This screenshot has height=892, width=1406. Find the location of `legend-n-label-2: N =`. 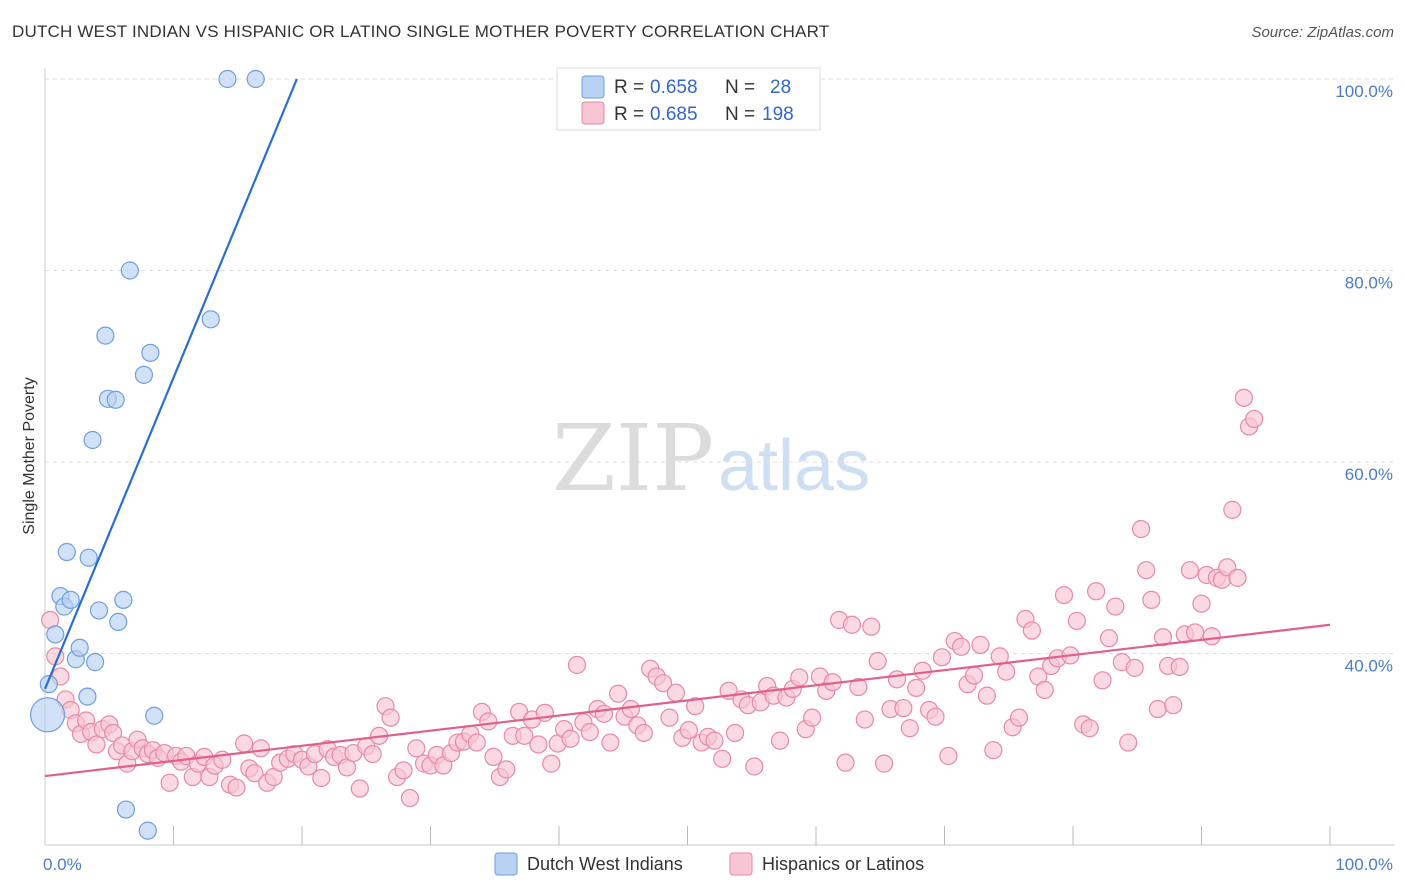

legend-n-label-2: N = is located at coordinates (740, 114).